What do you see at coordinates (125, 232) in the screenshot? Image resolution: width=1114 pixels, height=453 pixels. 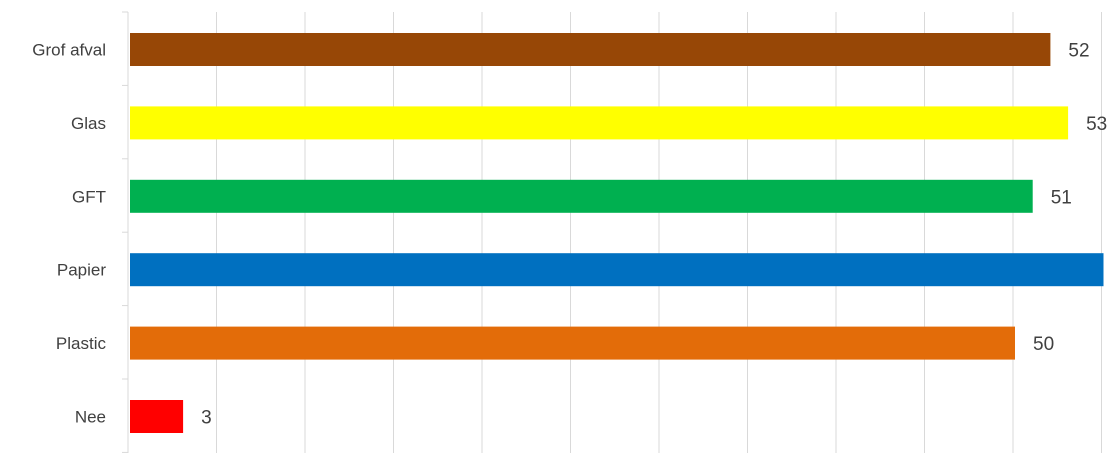 I see `category-axis` at bounding box center [125, 232].